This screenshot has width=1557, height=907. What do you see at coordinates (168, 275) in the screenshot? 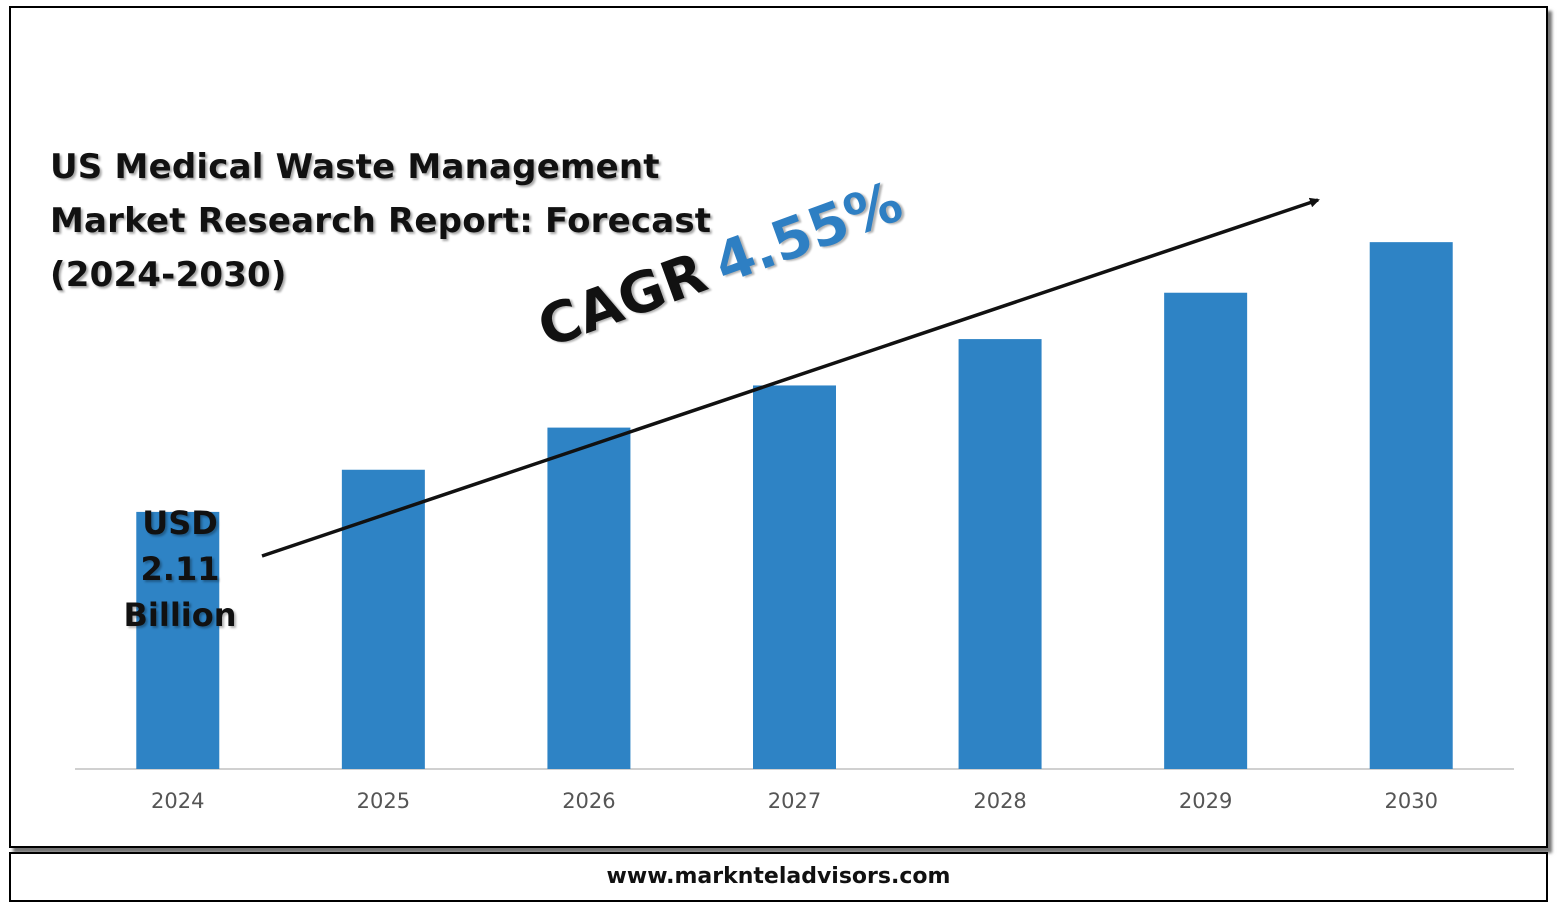
I see `title-line-3: (2024-2030)` at bounding box center [168, 275].